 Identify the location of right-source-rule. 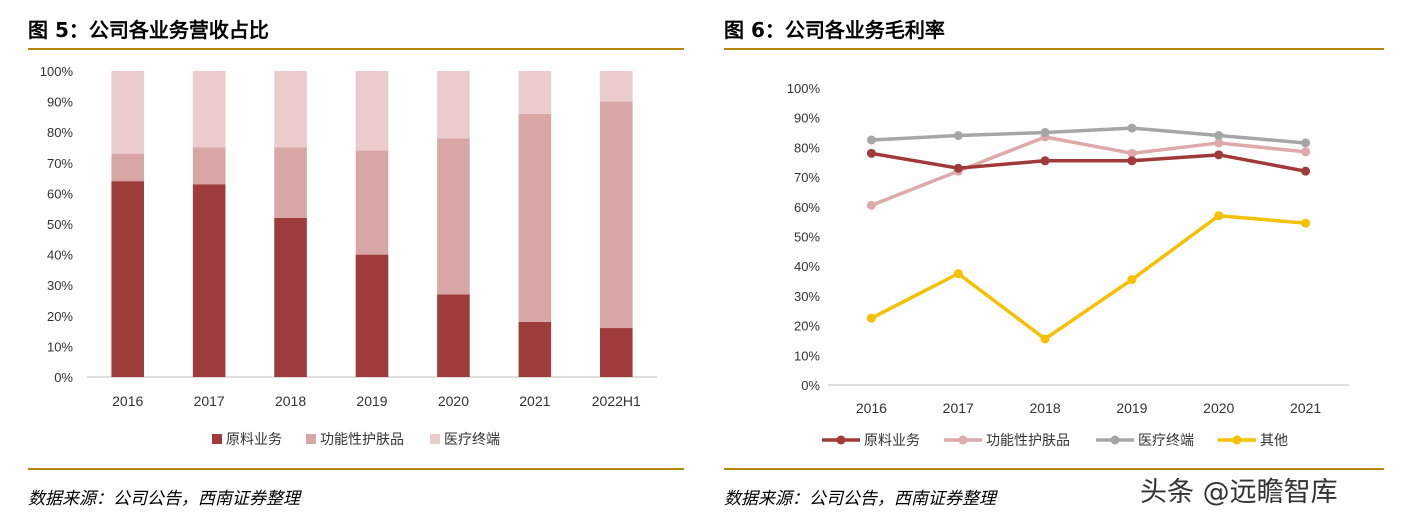
(1054, 469).